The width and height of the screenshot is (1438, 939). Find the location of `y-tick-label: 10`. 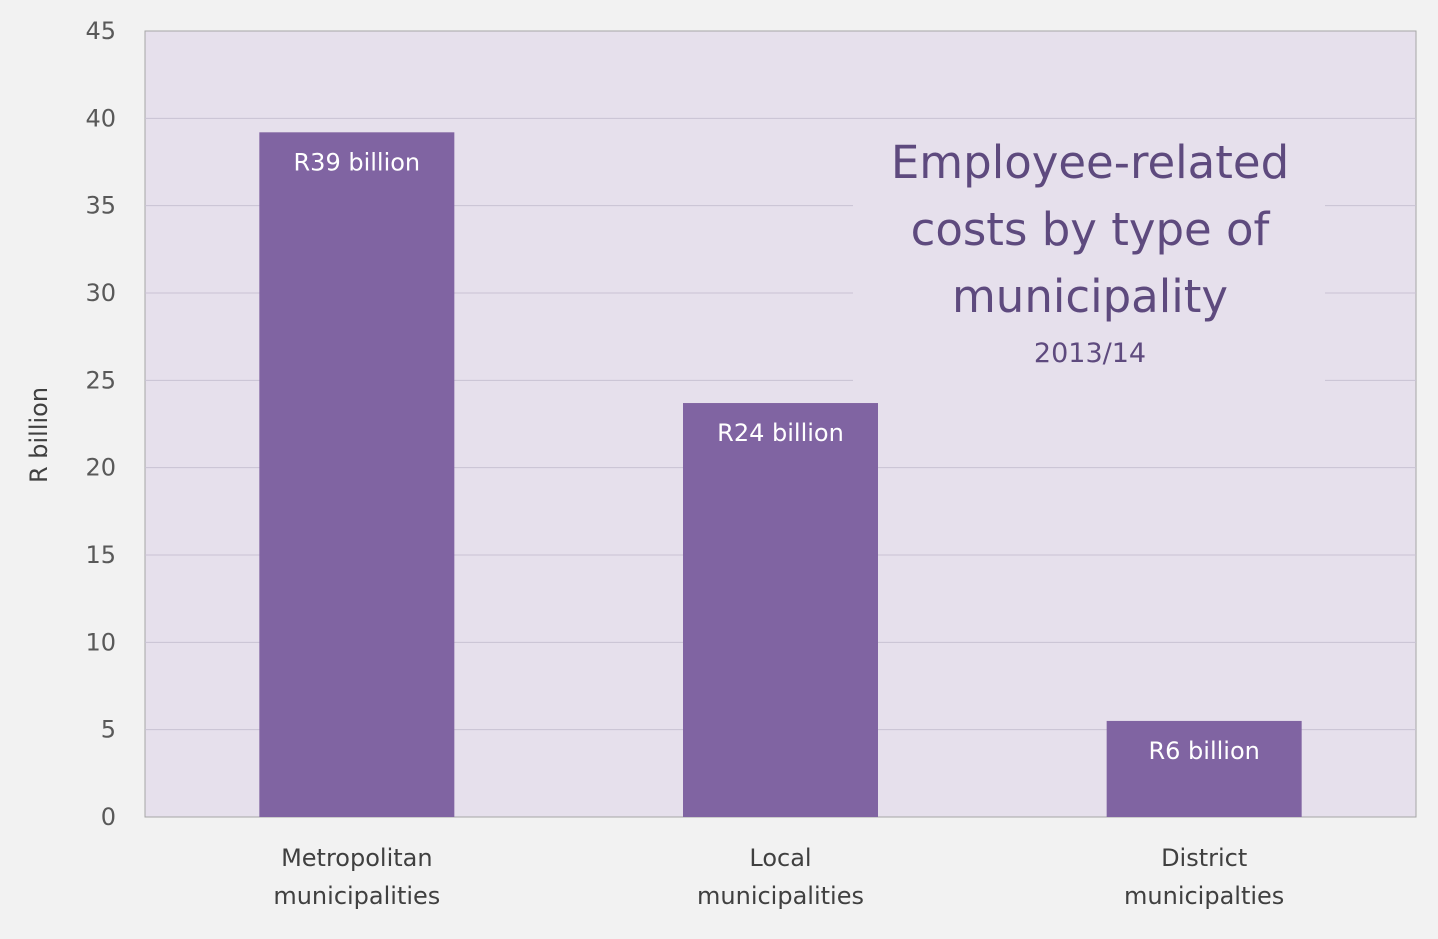

y-tick-label: 10 is located at coordinates (100, 642).